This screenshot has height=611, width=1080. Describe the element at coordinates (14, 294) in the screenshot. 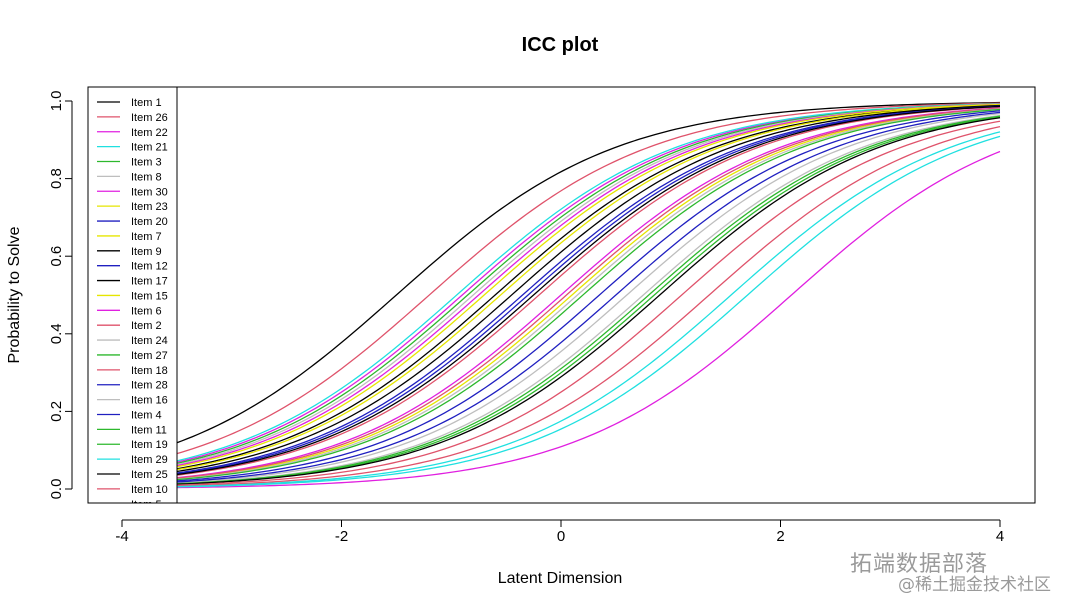

I see `y-axis-label: Probability to Solve` at that location.